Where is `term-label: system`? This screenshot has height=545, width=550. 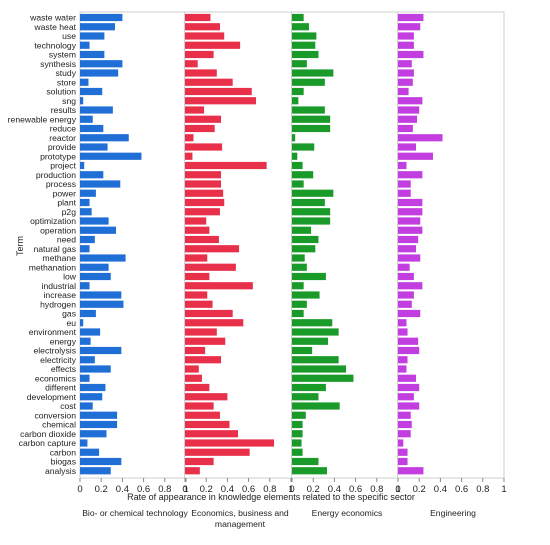
term-label: system is located at coordinates (62, 55).